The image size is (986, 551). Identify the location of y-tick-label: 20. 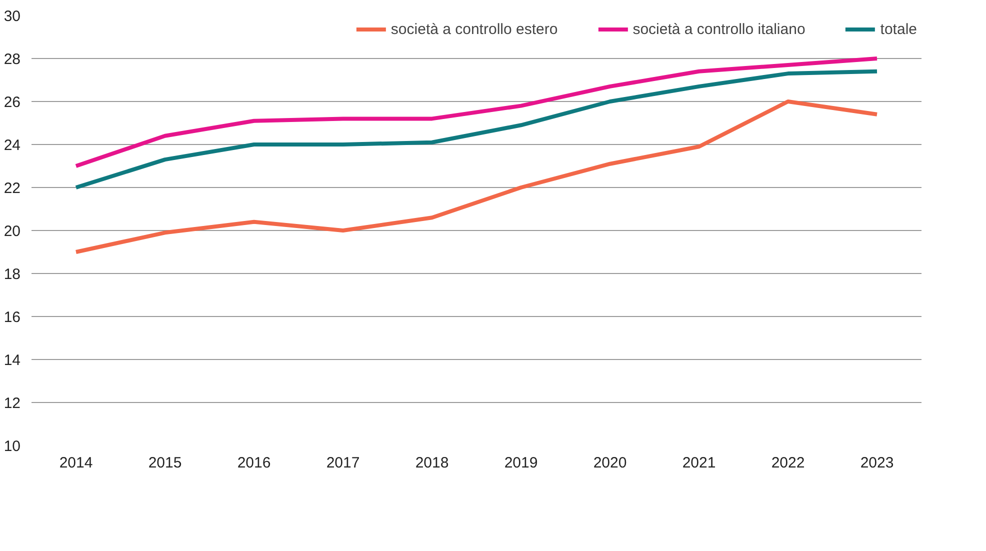
(12, 231).